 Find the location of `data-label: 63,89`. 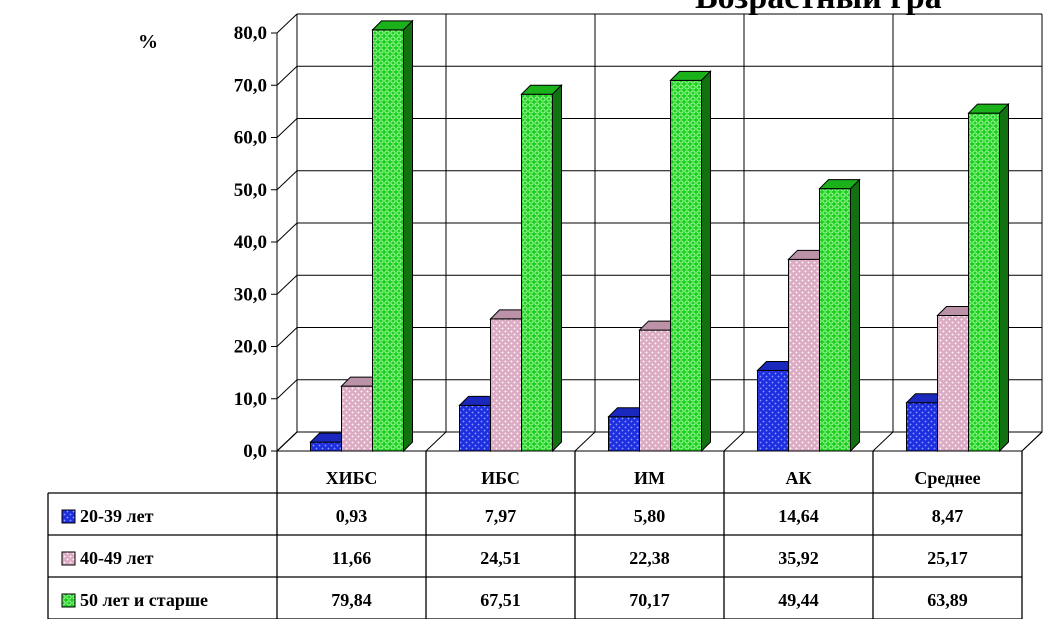

data-label: 63,89 is located at coordinates (947, 600).